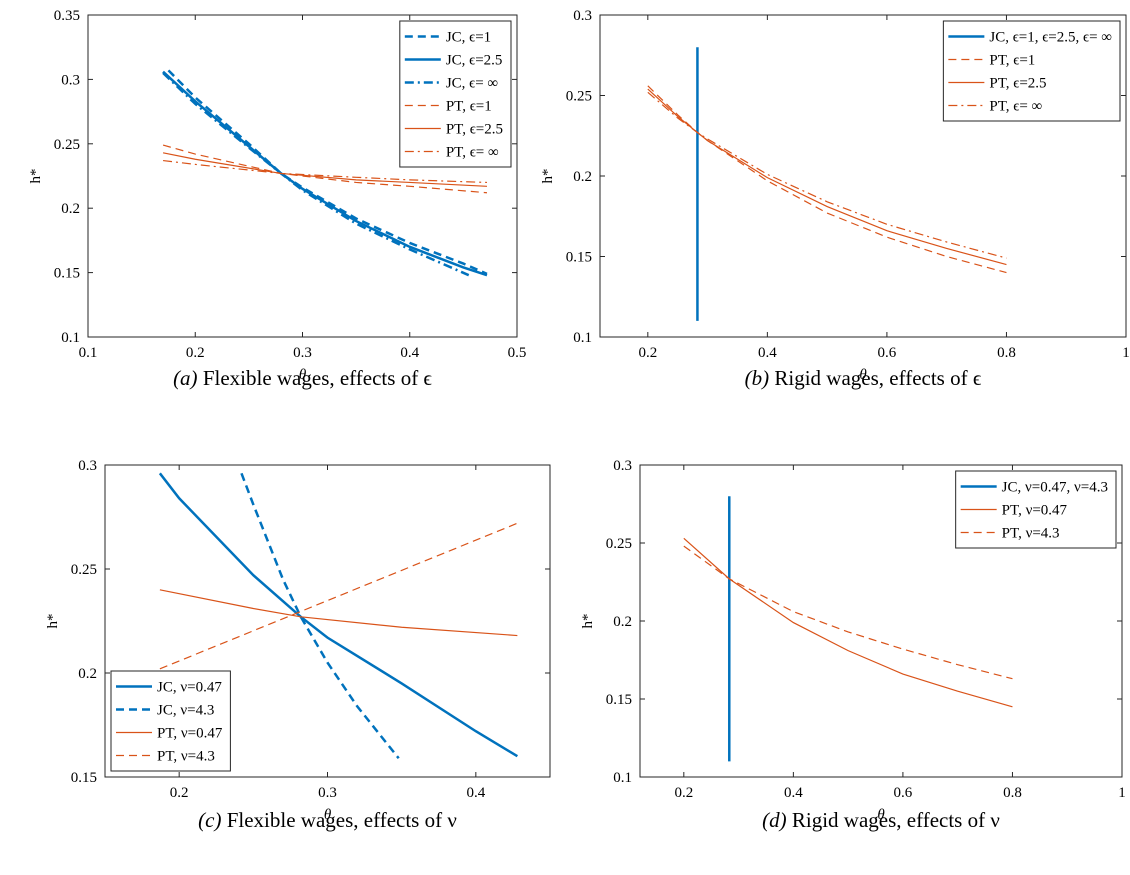 The width and height of the screenshot is (1130, 875). Describe the element at coordinates (774, 820) in the screenshot. I see `caption-label: (d)` at that location.